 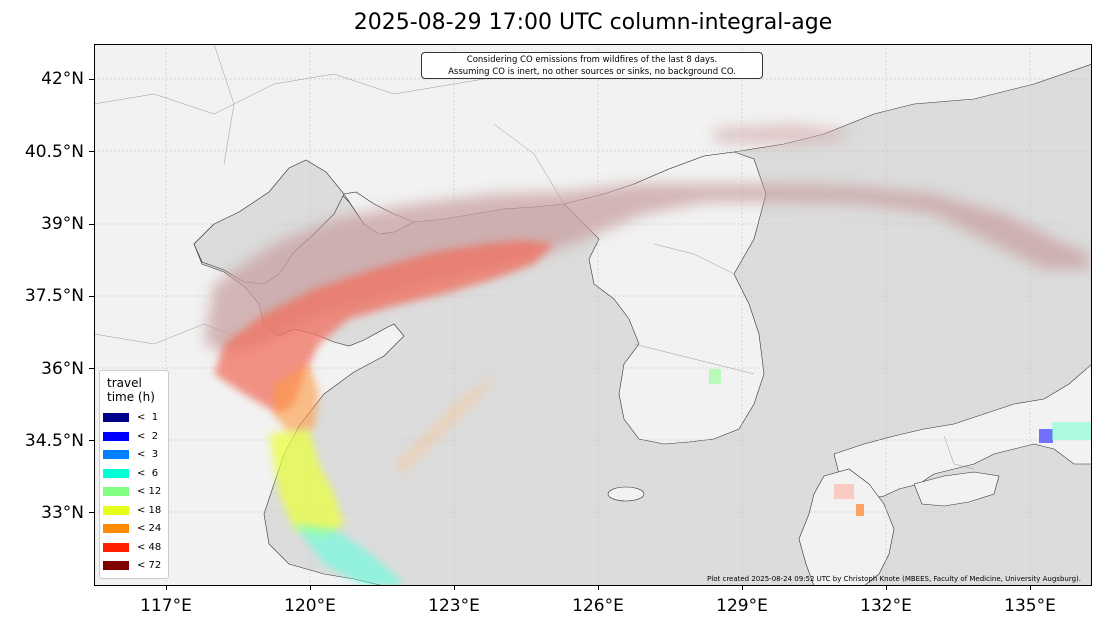 What do you see at coordinates (54, 152) in the screenshot?
I see `lat-label: 40.5°N` at bounding box center [54, 152].